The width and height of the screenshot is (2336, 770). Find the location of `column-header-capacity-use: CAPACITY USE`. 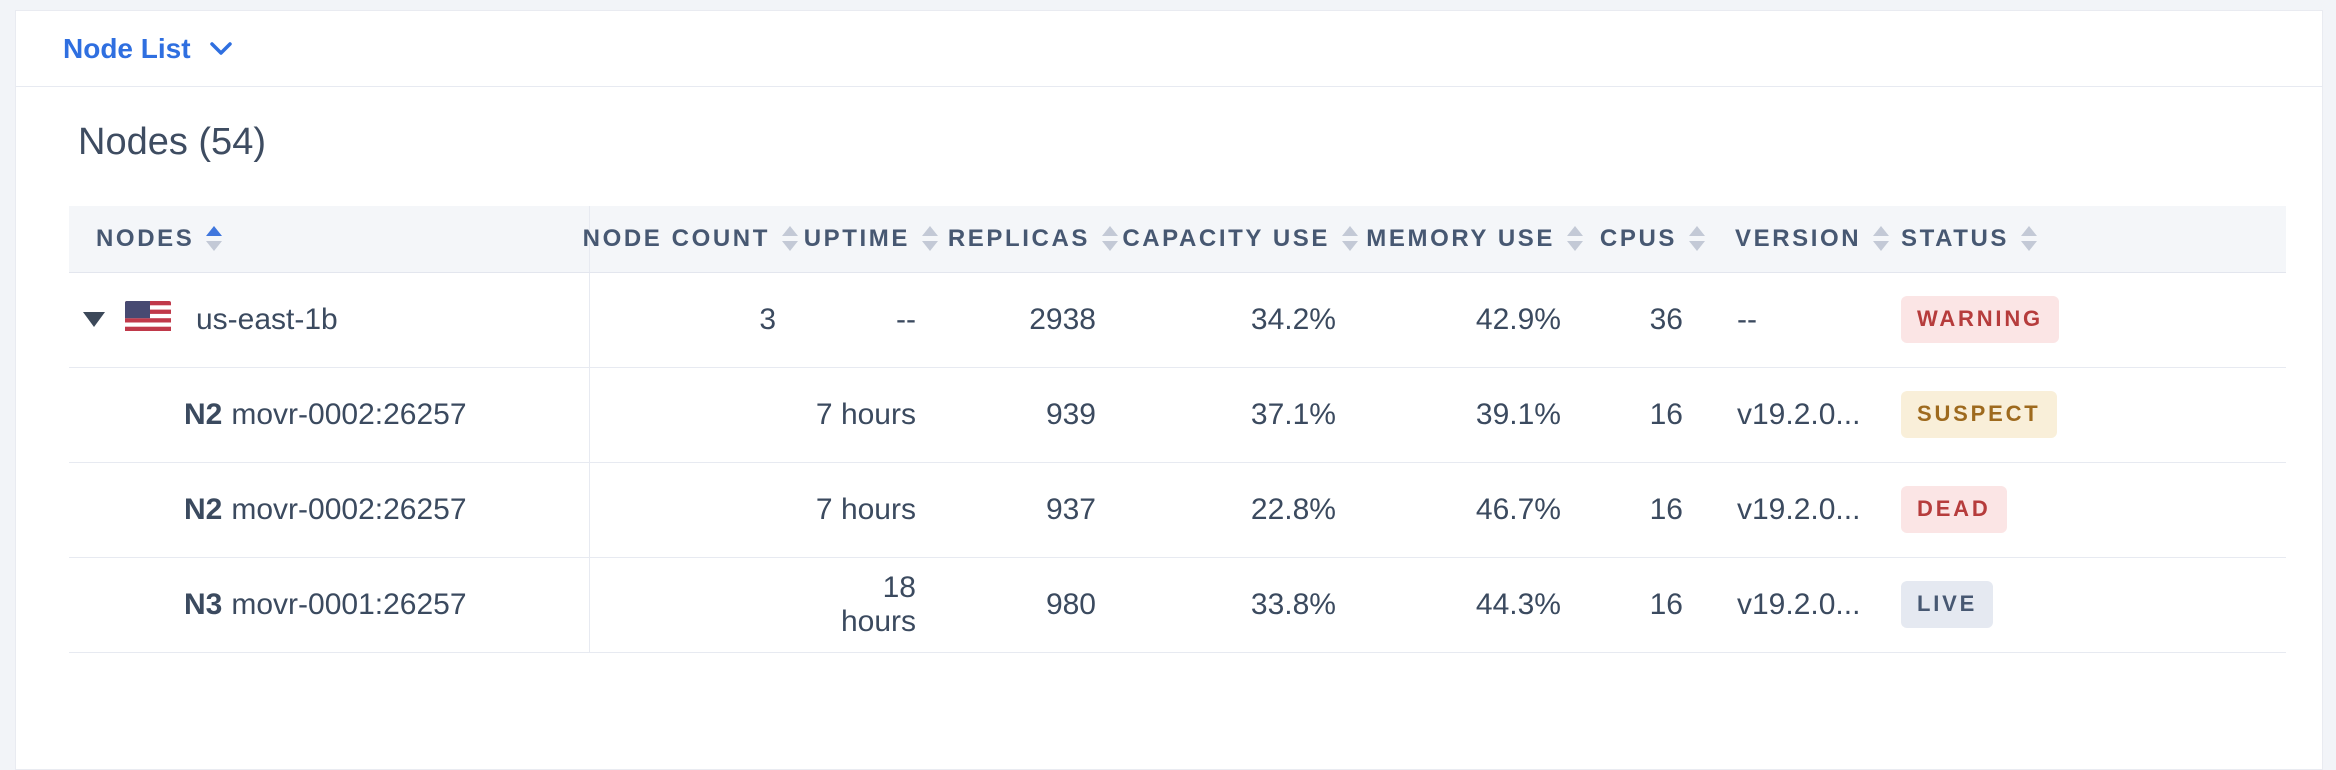

column-header-capacity-use: CAPACITY USE is located at coordinates (1244, 239).